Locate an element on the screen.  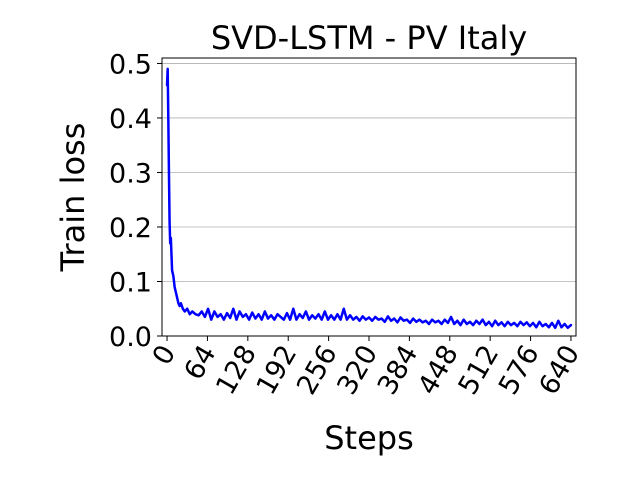
y-tick-label-5: 0.5 is located at coordinates (130, 64).